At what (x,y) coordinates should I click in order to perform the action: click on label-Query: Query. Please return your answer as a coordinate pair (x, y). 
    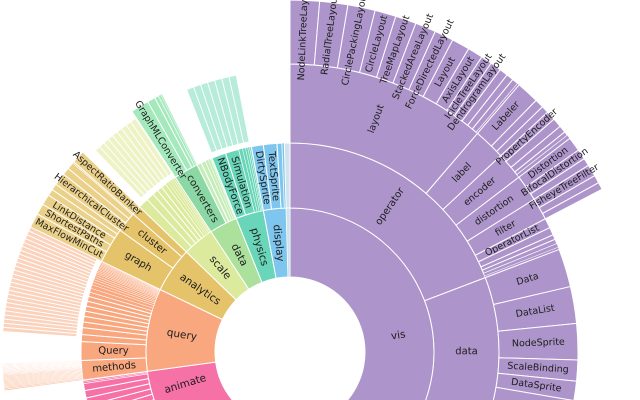
    Looking at the image, I should click on (113, 351).